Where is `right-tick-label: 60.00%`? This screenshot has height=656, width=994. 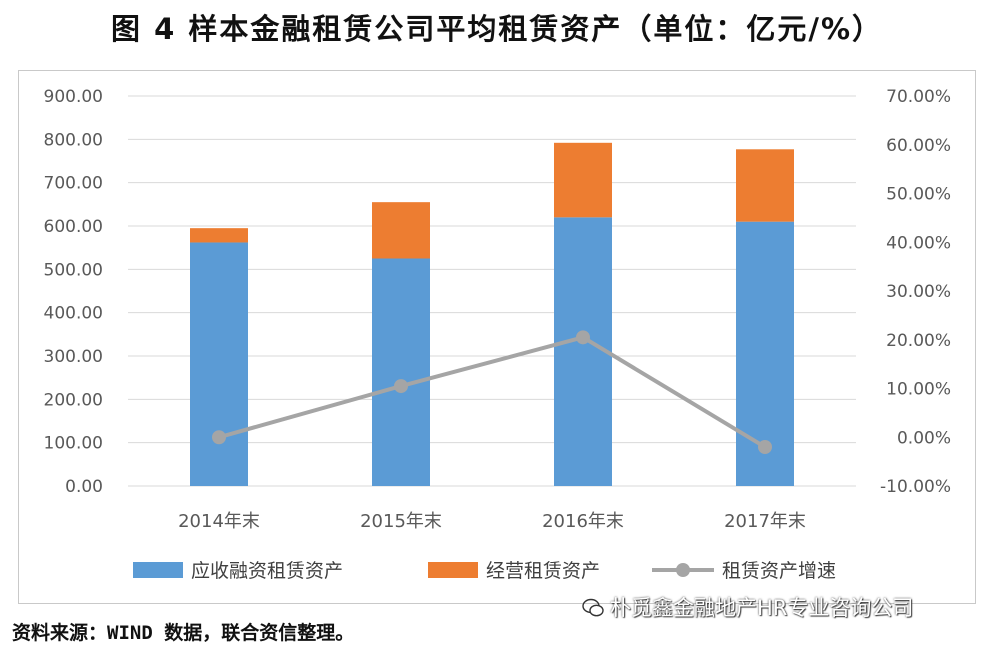 right-tick-label: 60.00% is located at coordinates (918, 146).